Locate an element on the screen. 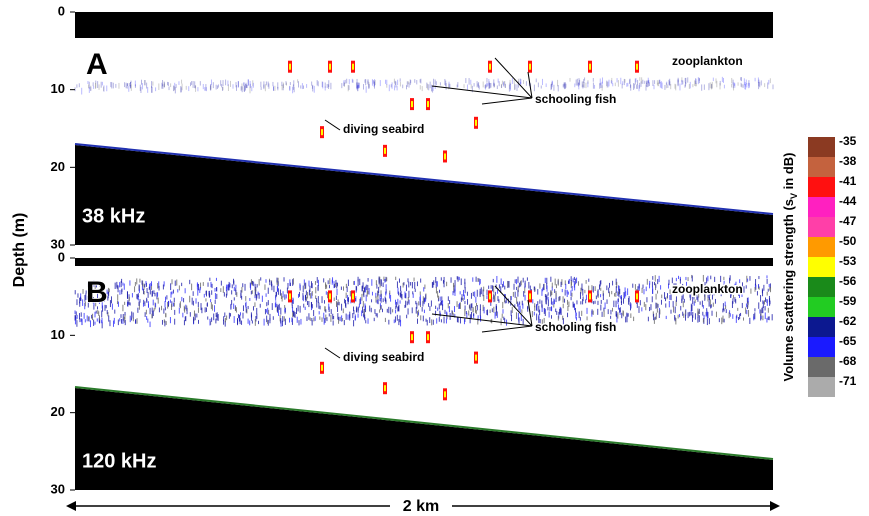 The image size is (869, 516). colorbar-label: -62 is located at coordinates (848, 321).